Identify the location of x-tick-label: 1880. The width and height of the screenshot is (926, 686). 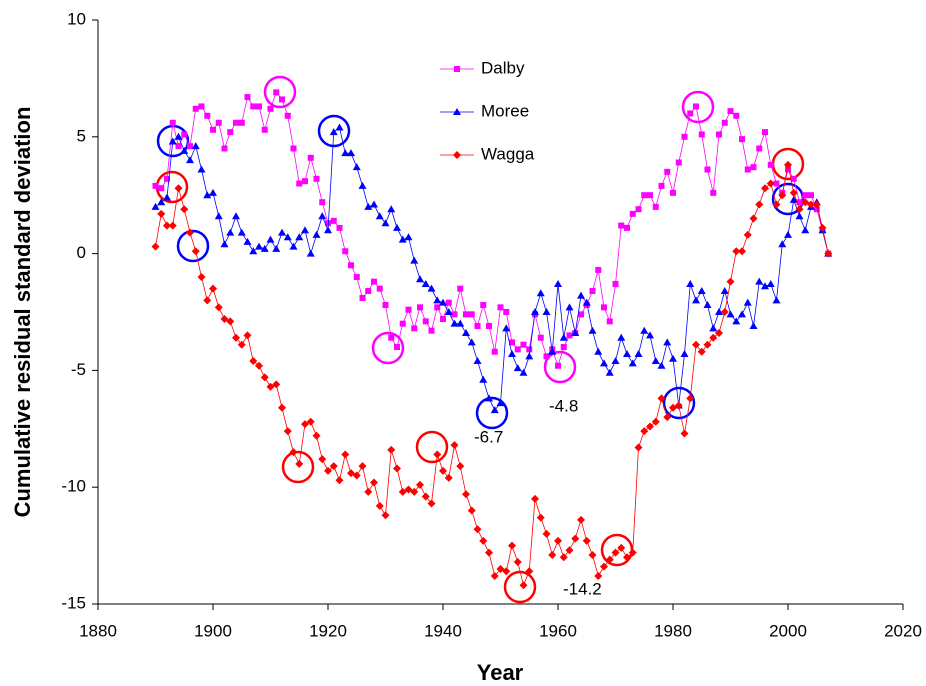
(98, 630).